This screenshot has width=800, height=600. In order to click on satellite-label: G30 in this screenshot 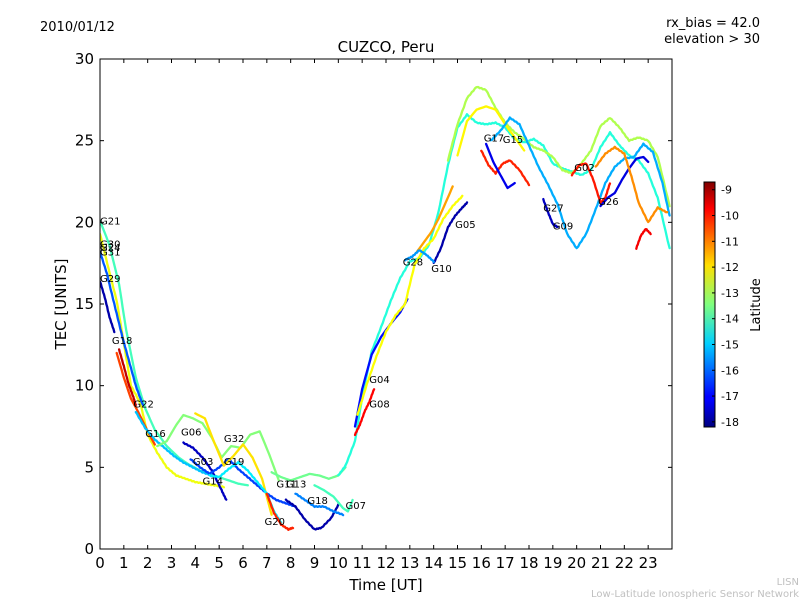, I will do `click(110, 245)`.